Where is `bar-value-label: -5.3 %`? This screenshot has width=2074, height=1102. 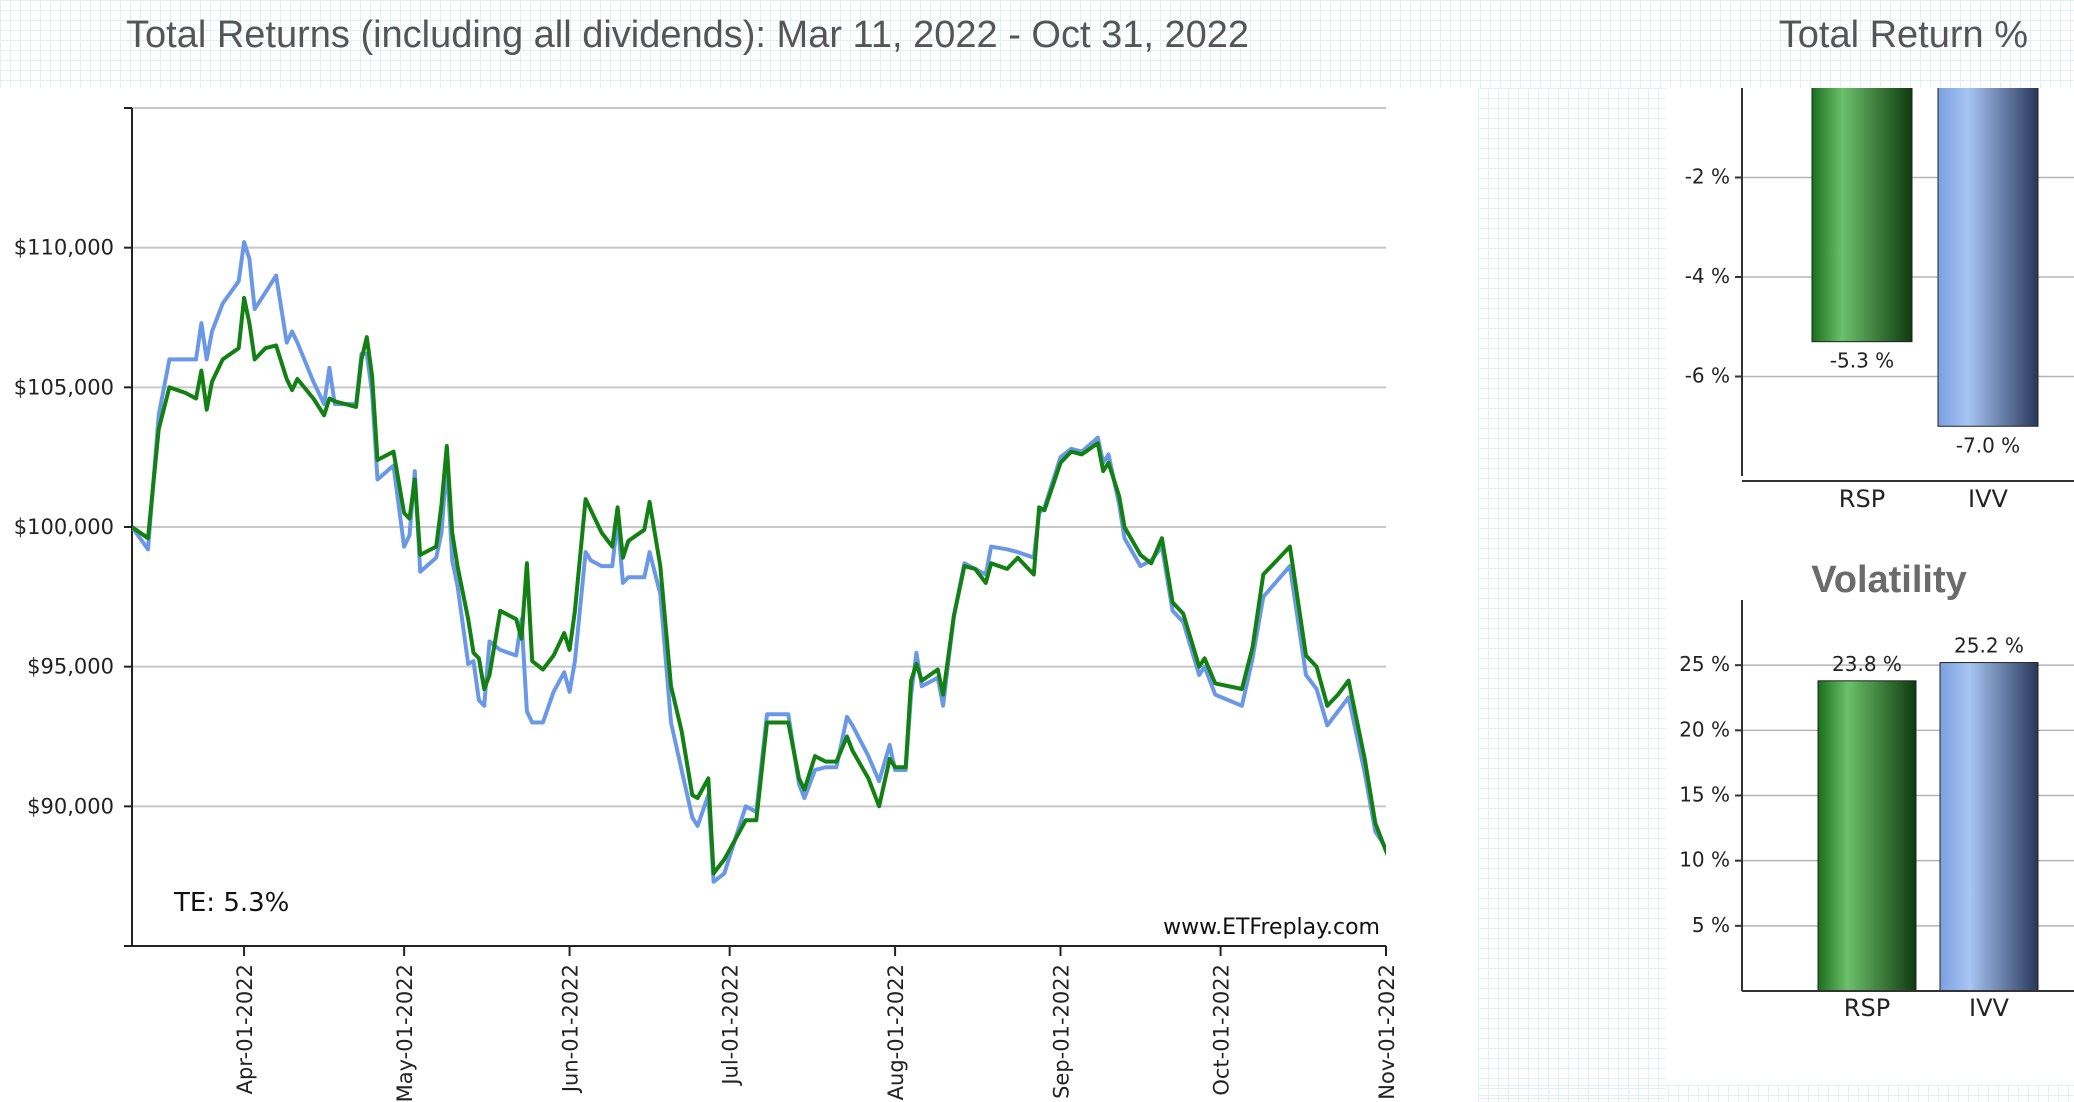
bar-value-label: -5.3 % is located at coordinates (1862, 361).